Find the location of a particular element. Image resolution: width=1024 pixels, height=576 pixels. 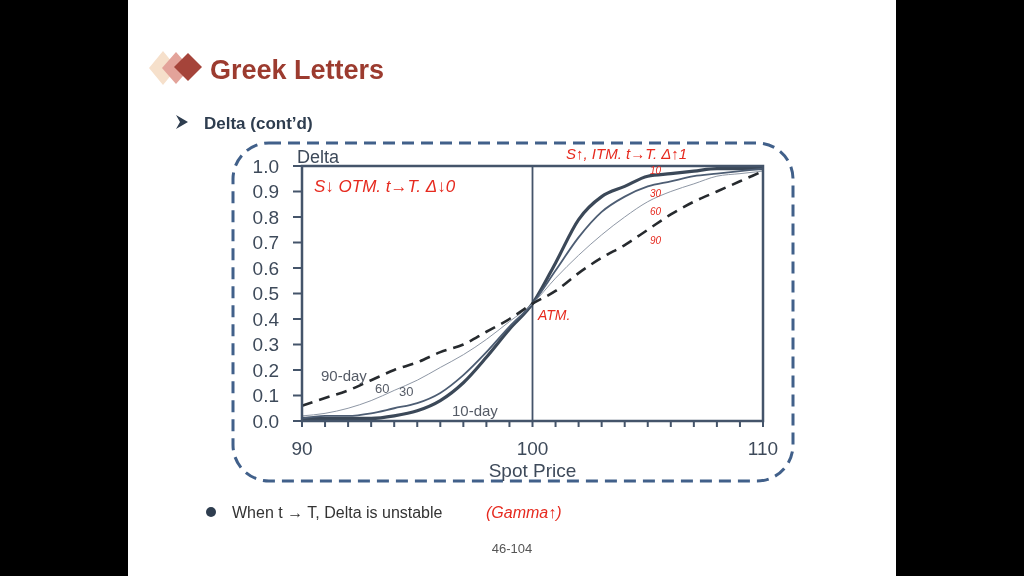

x-tick-label: 110 is located at coordinates (763, 448).